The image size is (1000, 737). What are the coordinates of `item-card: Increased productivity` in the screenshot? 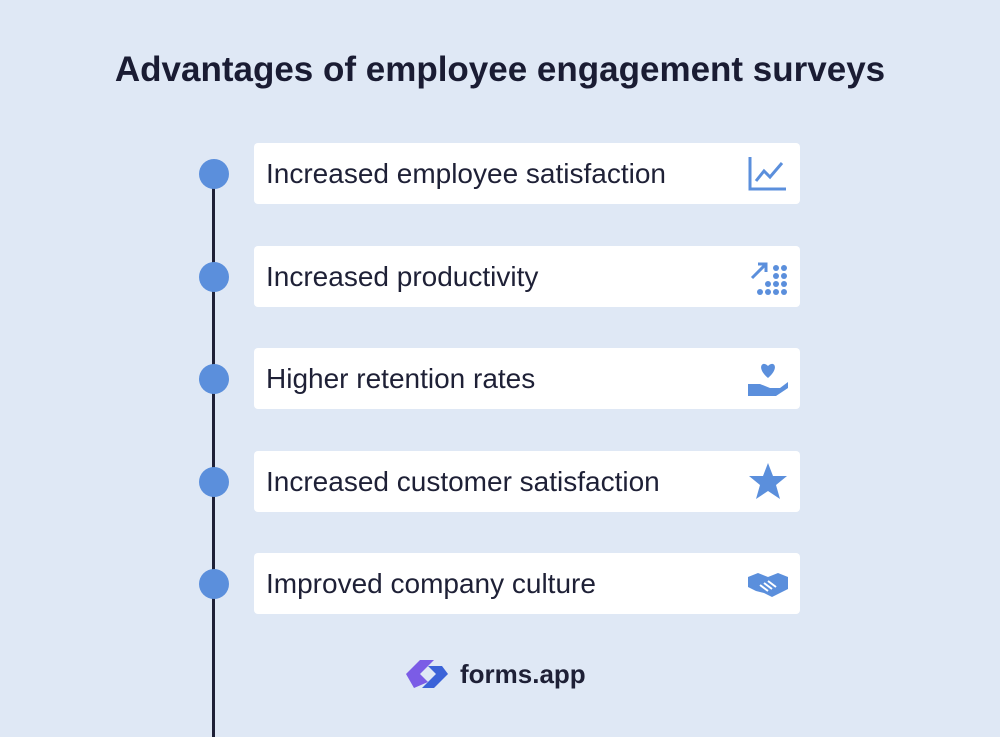 It's located at (527, 276).